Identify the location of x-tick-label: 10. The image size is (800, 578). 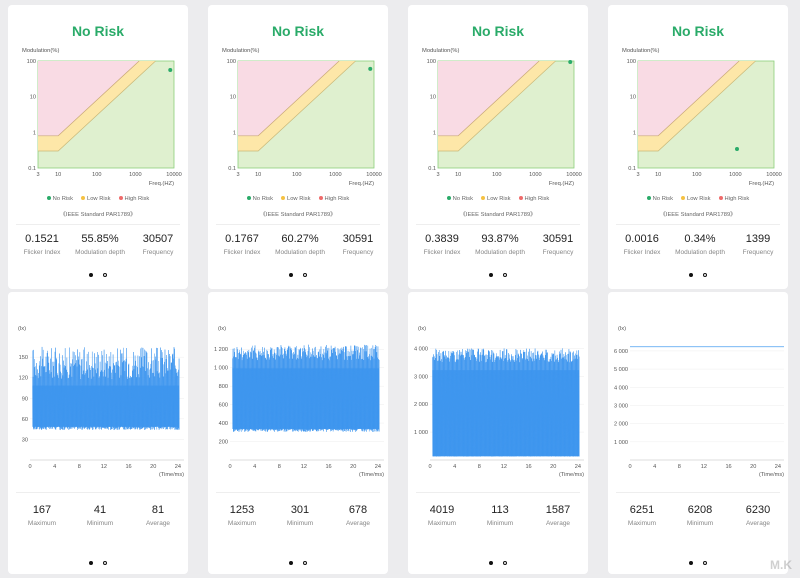
(258, 175).